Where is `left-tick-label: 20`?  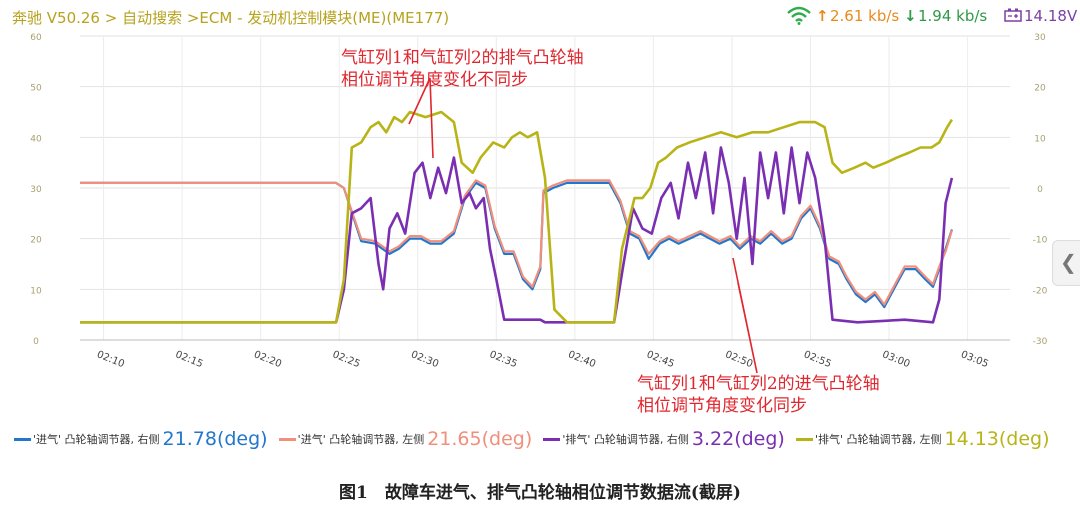
left-tick-label: 20 is located at coordinates (36, 241).